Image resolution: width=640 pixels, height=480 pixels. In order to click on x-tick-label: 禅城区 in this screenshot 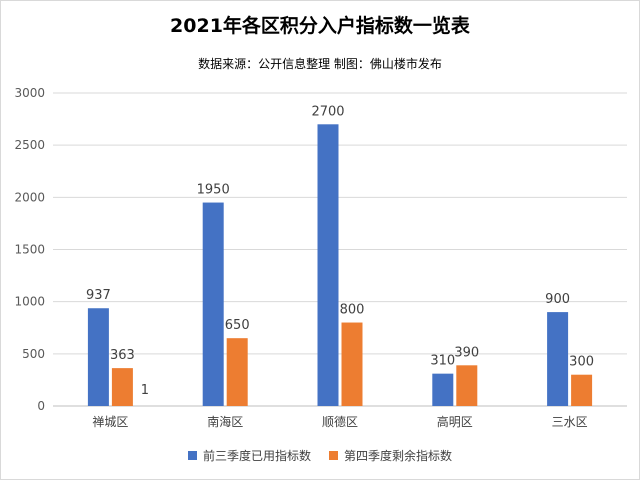, I will do `click(110, 422)`.